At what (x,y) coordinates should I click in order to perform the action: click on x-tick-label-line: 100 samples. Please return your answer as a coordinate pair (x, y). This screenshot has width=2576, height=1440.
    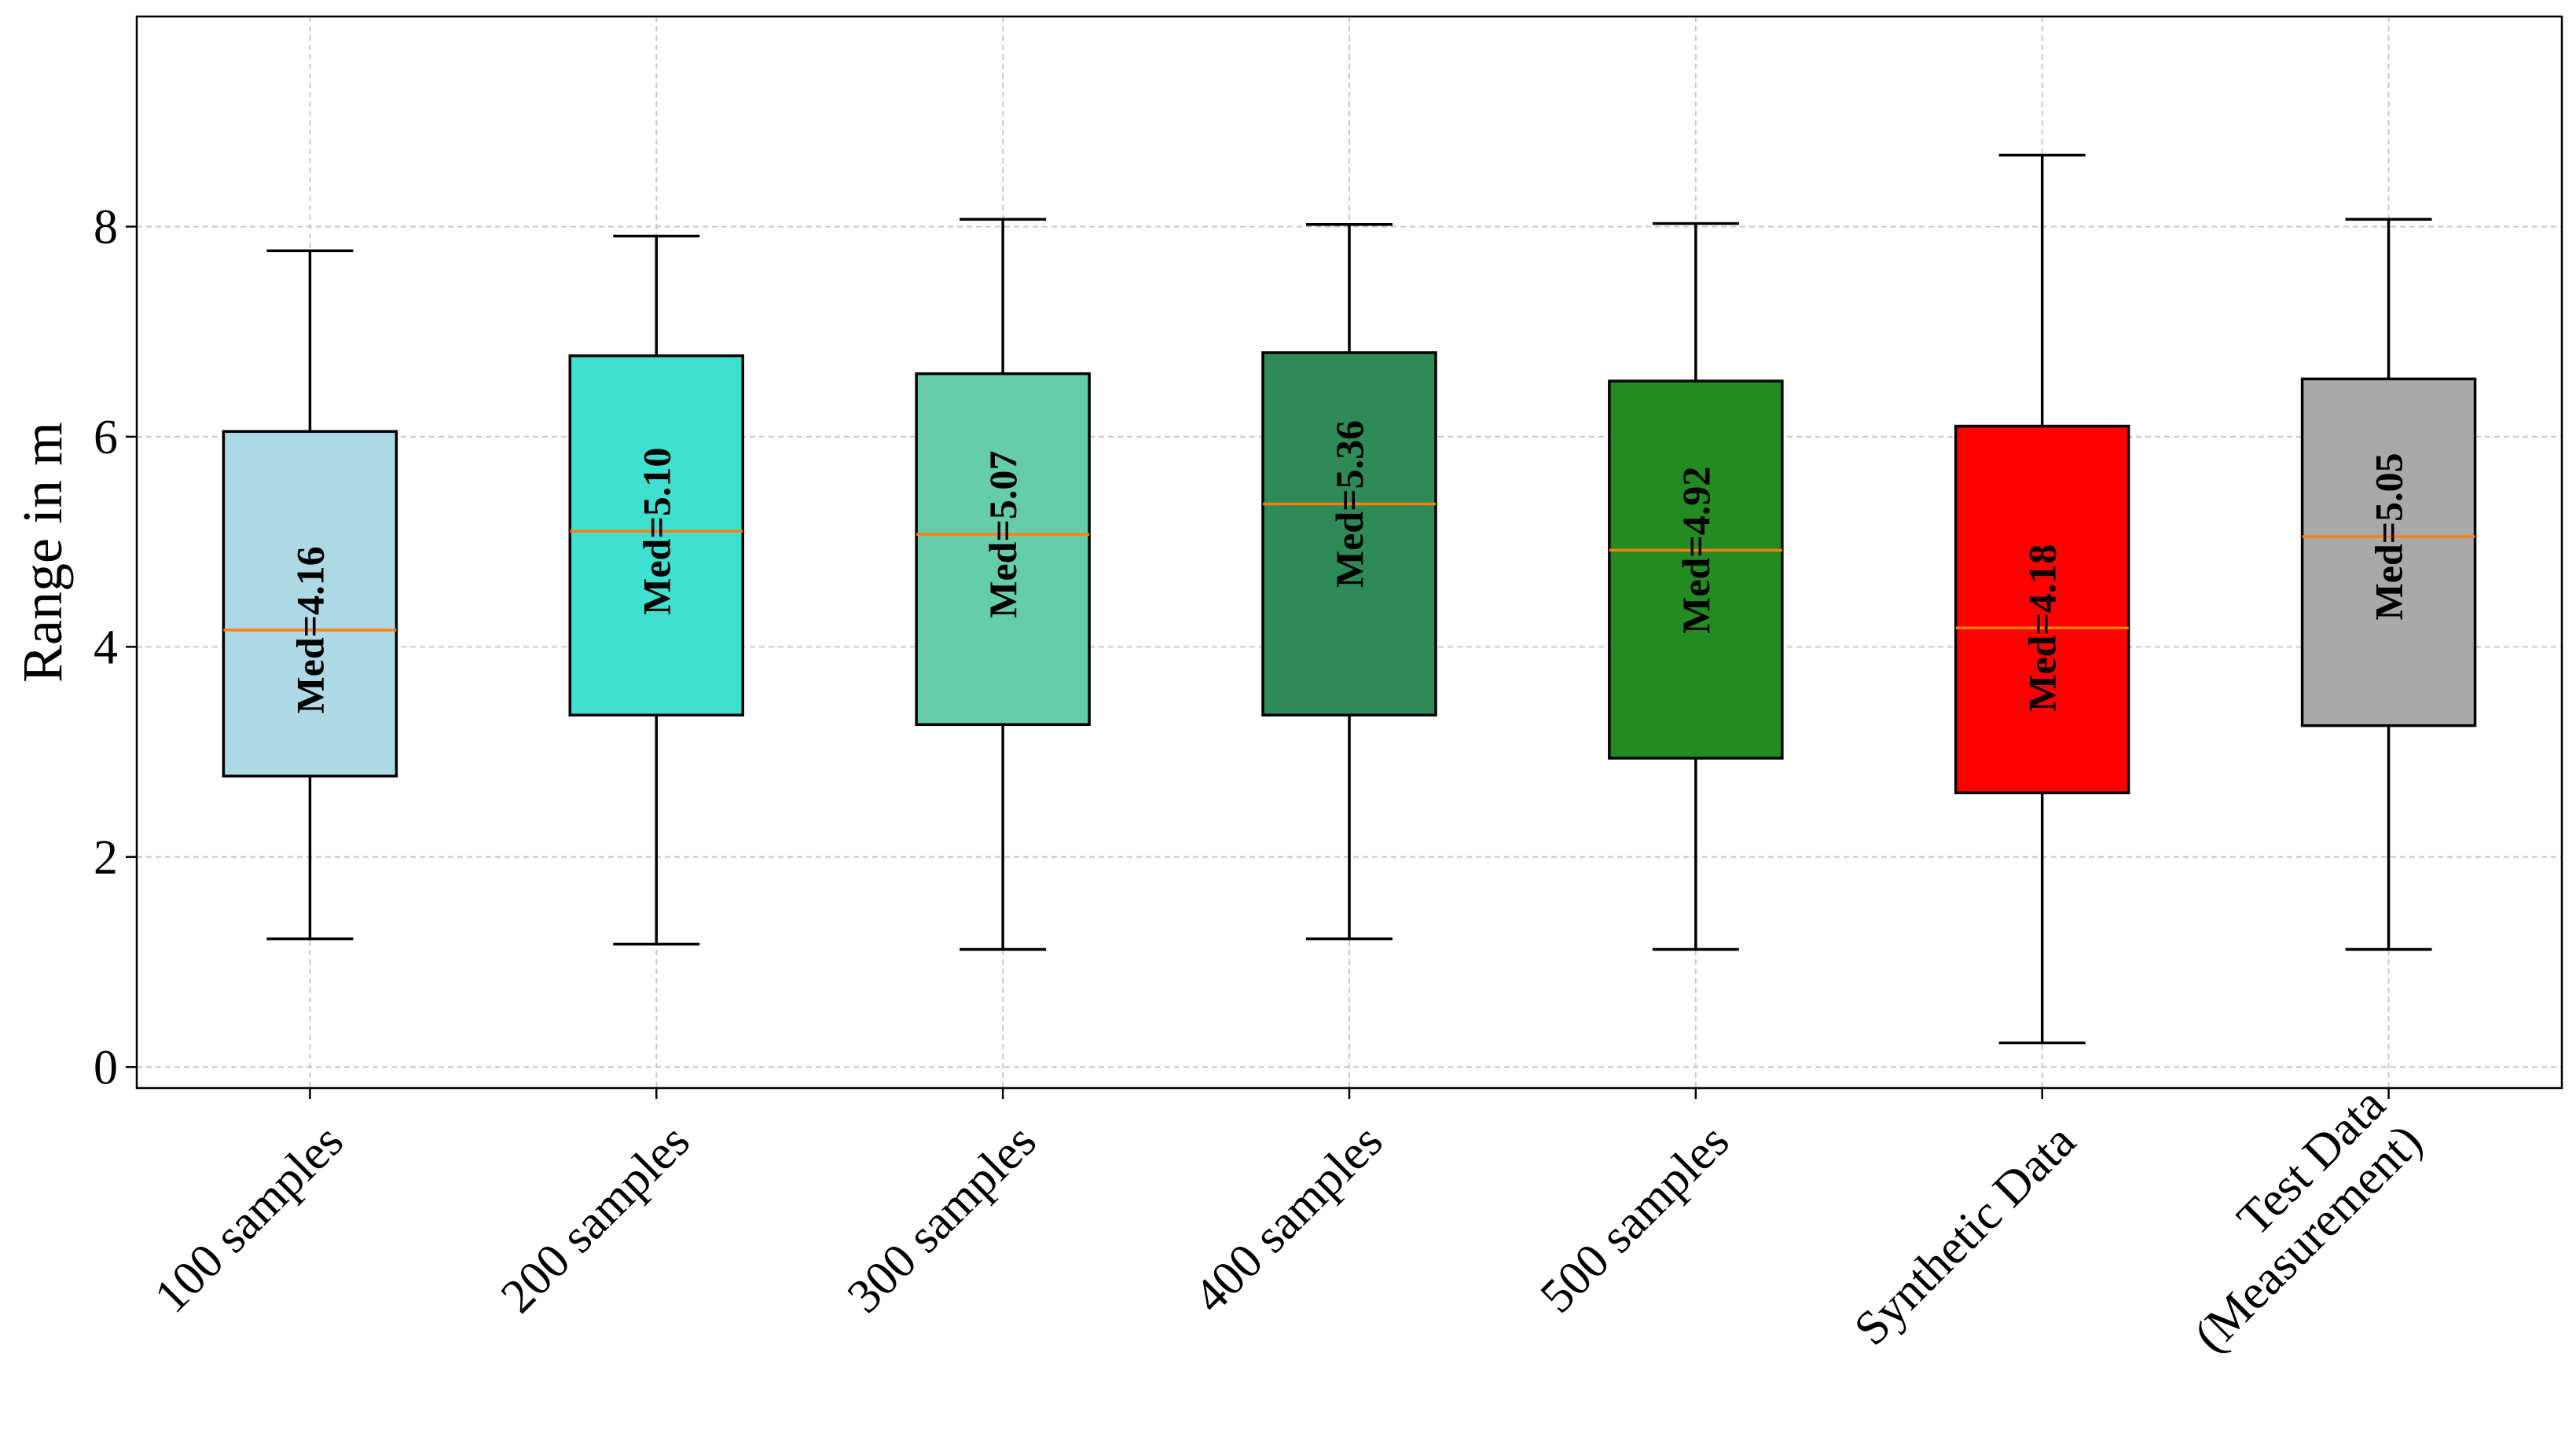
    Looking at the image, I should click on (249, 1218).